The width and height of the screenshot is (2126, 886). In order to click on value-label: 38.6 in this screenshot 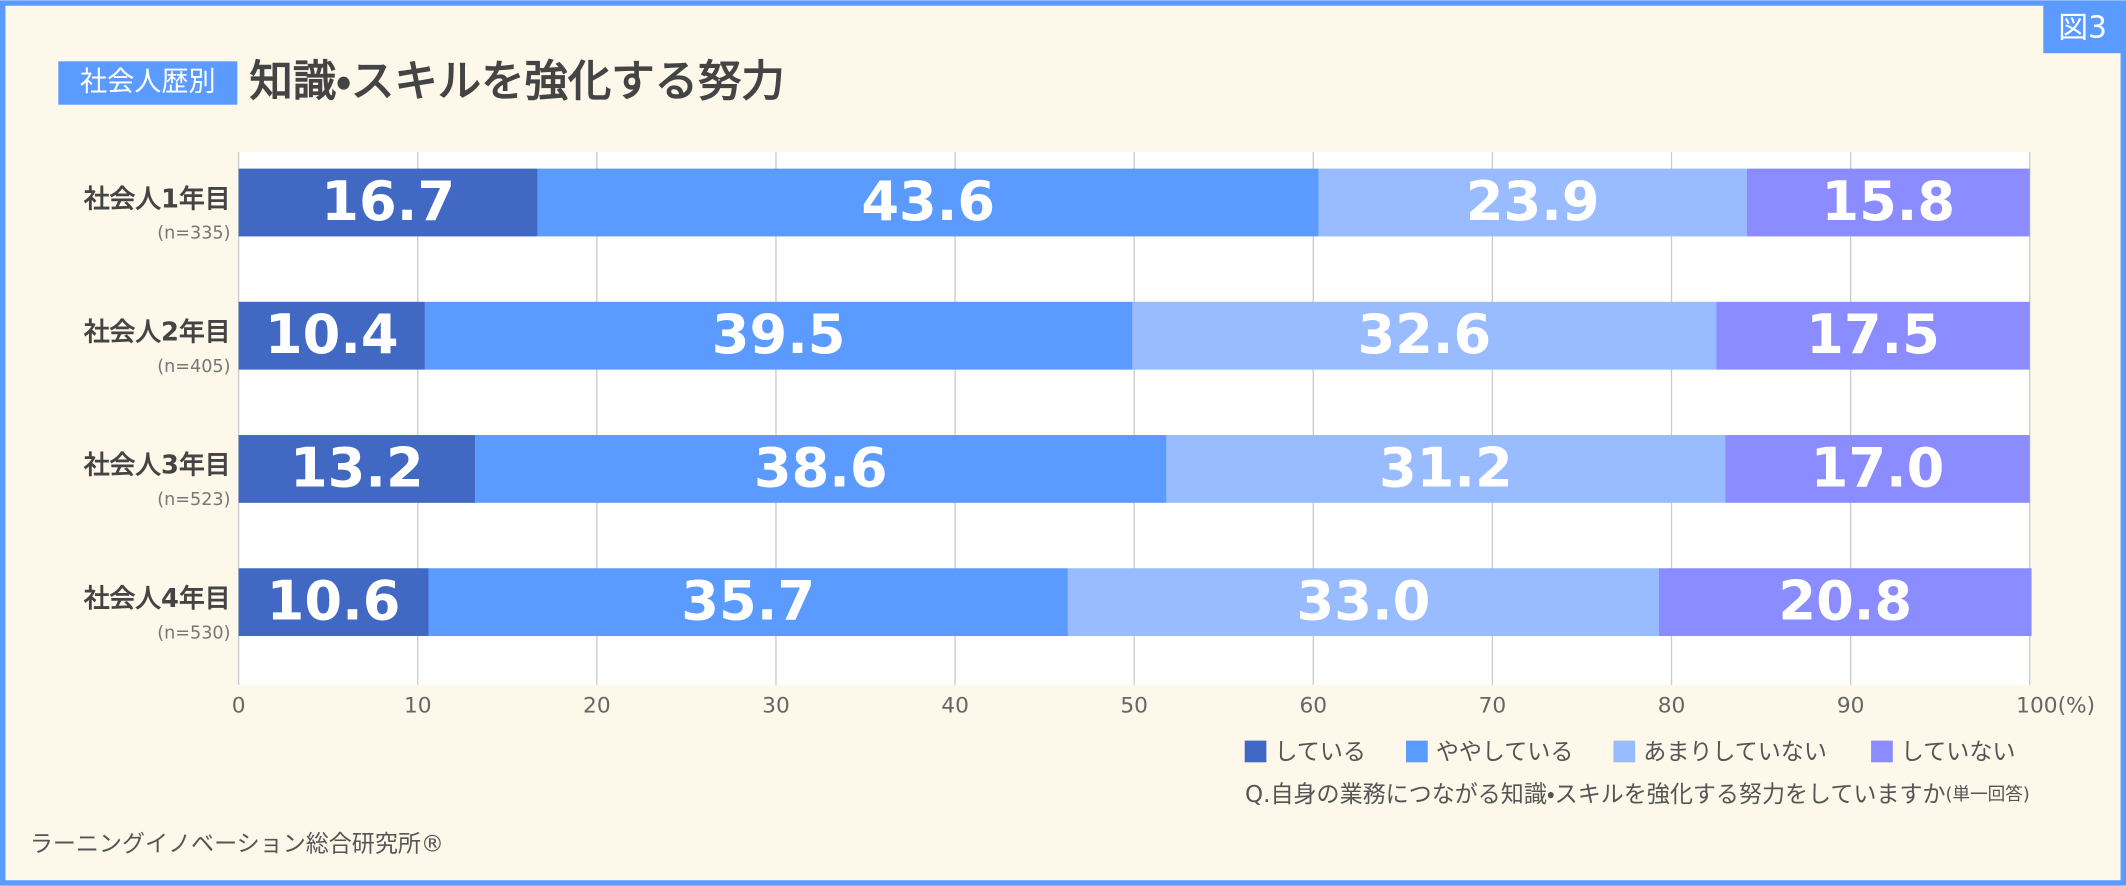, I will do `click(821, 467)`.